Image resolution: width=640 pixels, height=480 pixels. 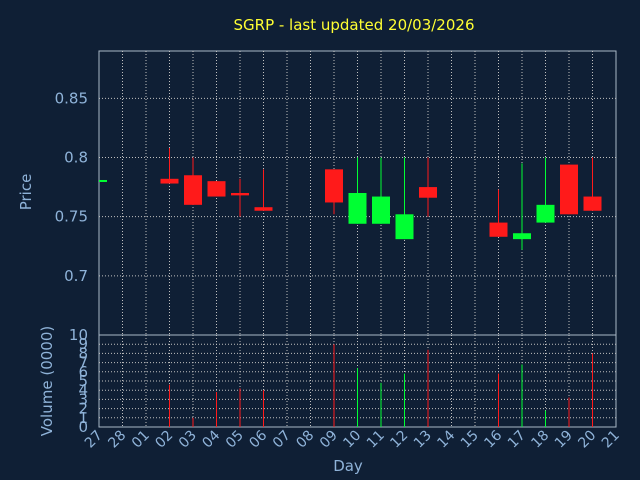 I want to click on x-tick-label-17: 17, so click(x=517, y=440).